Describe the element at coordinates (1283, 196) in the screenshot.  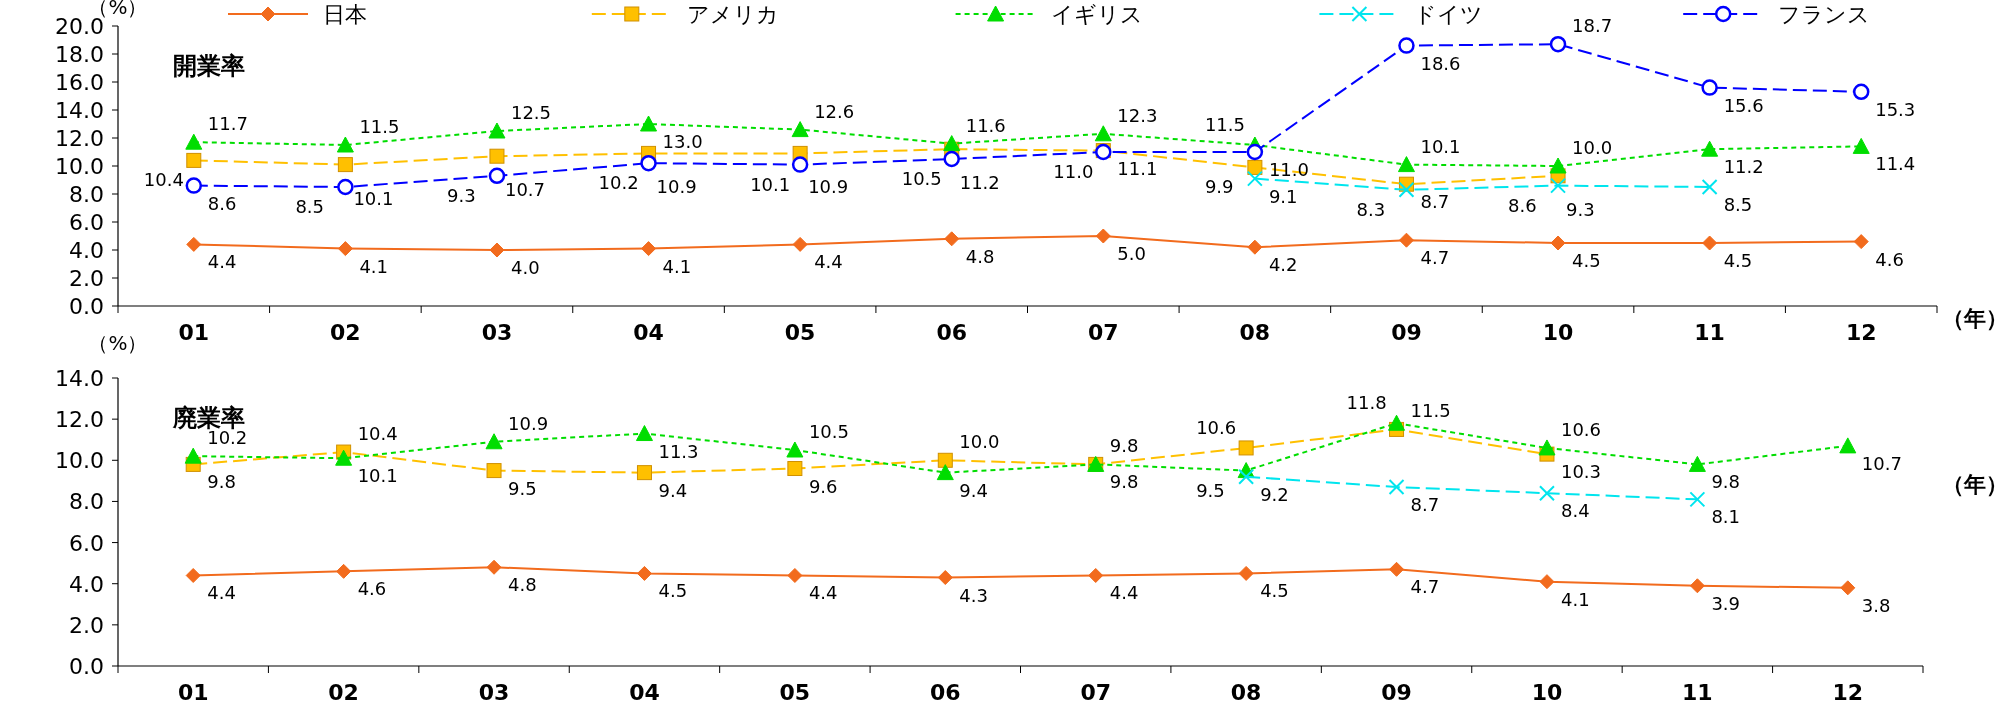
I see `data-label: 9.1` at that location.